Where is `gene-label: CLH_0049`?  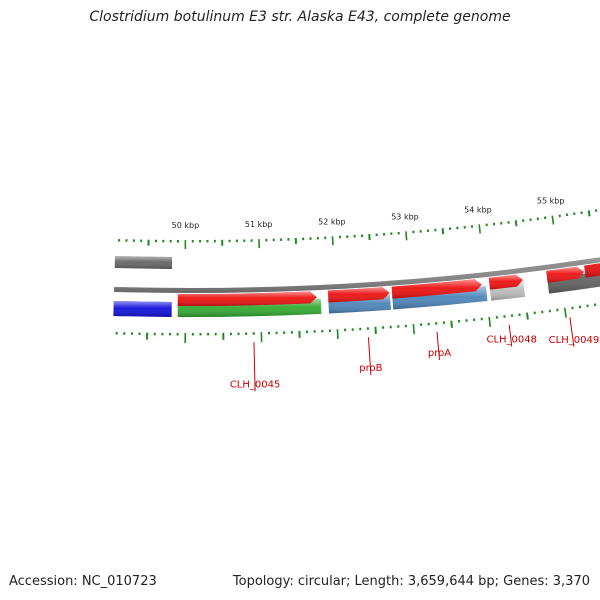 gene-label: CLH_0049 is located at coordinates (574, 340).